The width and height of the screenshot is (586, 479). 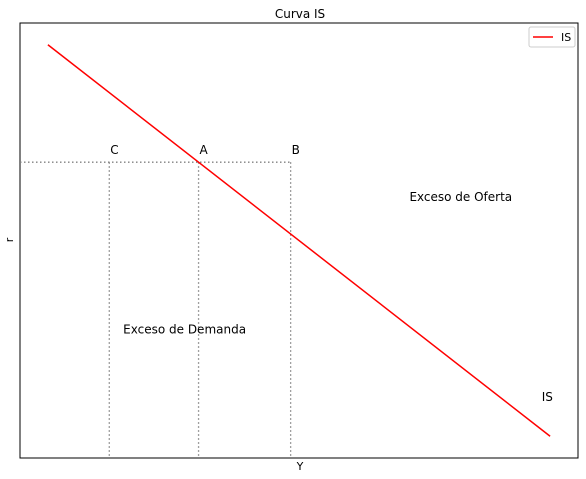 What do you see at coordinates (460, 197) in the screenshot?
I see `annotation-0: Exceso de Oferta` at bounding box center [460, 197].